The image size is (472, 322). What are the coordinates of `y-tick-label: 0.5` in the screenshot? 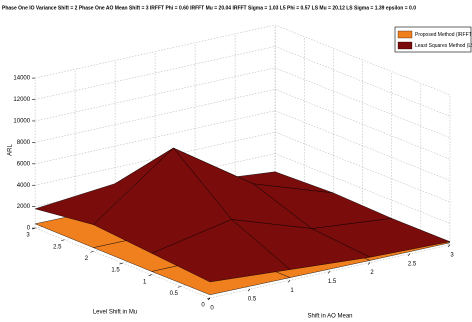 It's located at (174, 294).